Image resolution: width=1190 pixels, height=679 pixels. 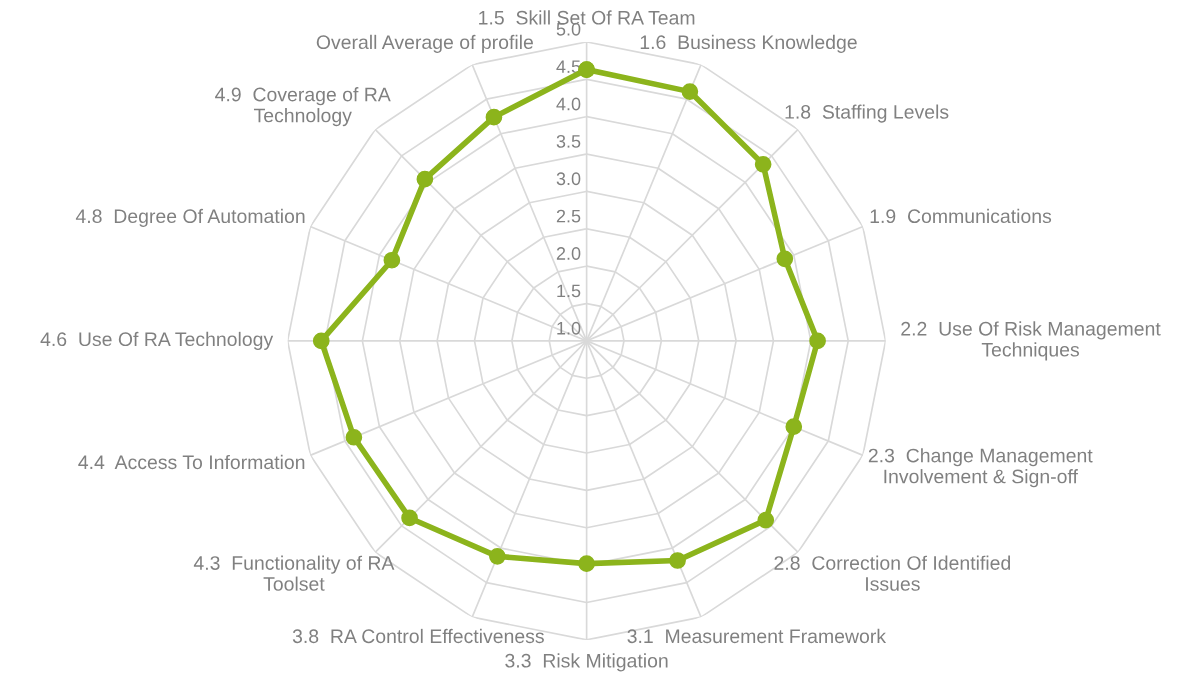 I want to click on y-tick-label: 1.5, so click(x=569, y=291).